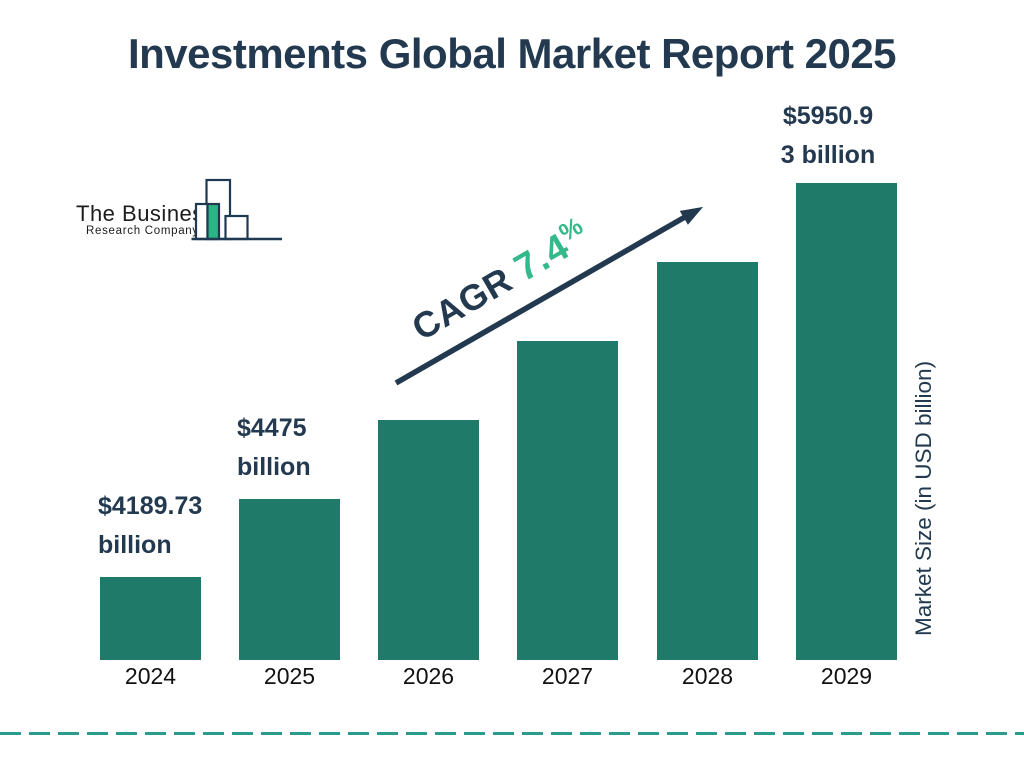  What do you see at coordinates (150, 676) in the screenshot?
I see `x-axis-label-2024: 2024` at bounding box center [150, 676].